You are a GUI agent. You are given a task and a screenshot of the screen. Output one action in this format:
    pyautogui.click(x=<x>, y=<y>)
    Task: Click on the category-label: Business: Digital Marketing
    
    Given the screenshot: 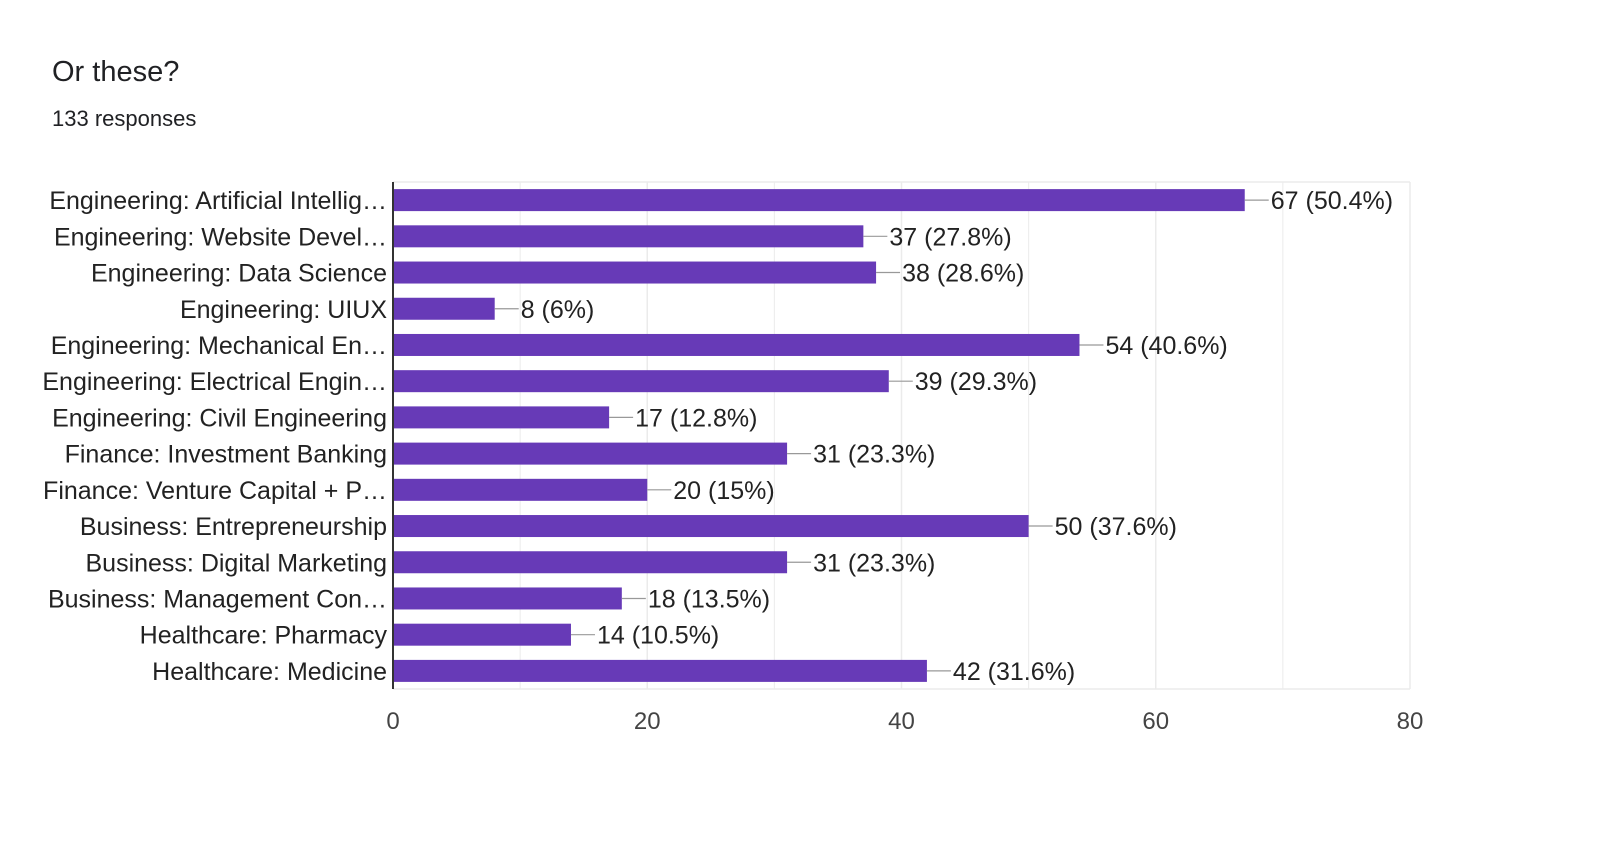 What is the action you would take?
    pyautogui.click(x=236, y=563)
    